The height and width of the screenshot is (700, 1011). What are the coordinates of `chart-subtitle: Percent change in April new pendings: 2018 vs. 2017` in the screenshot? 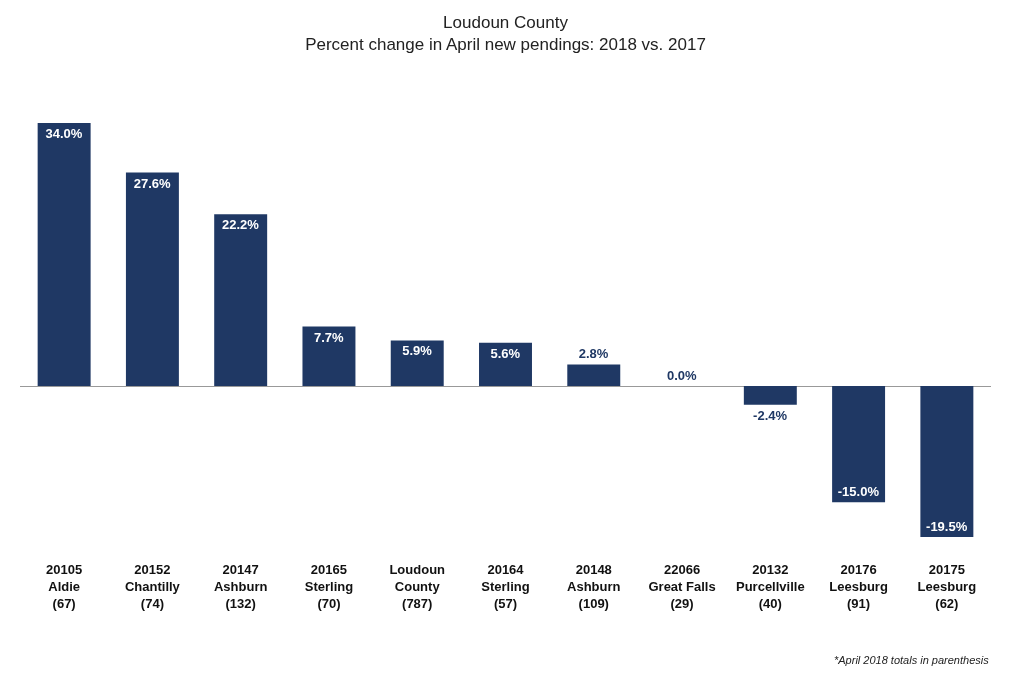 It's located at (505, 45).